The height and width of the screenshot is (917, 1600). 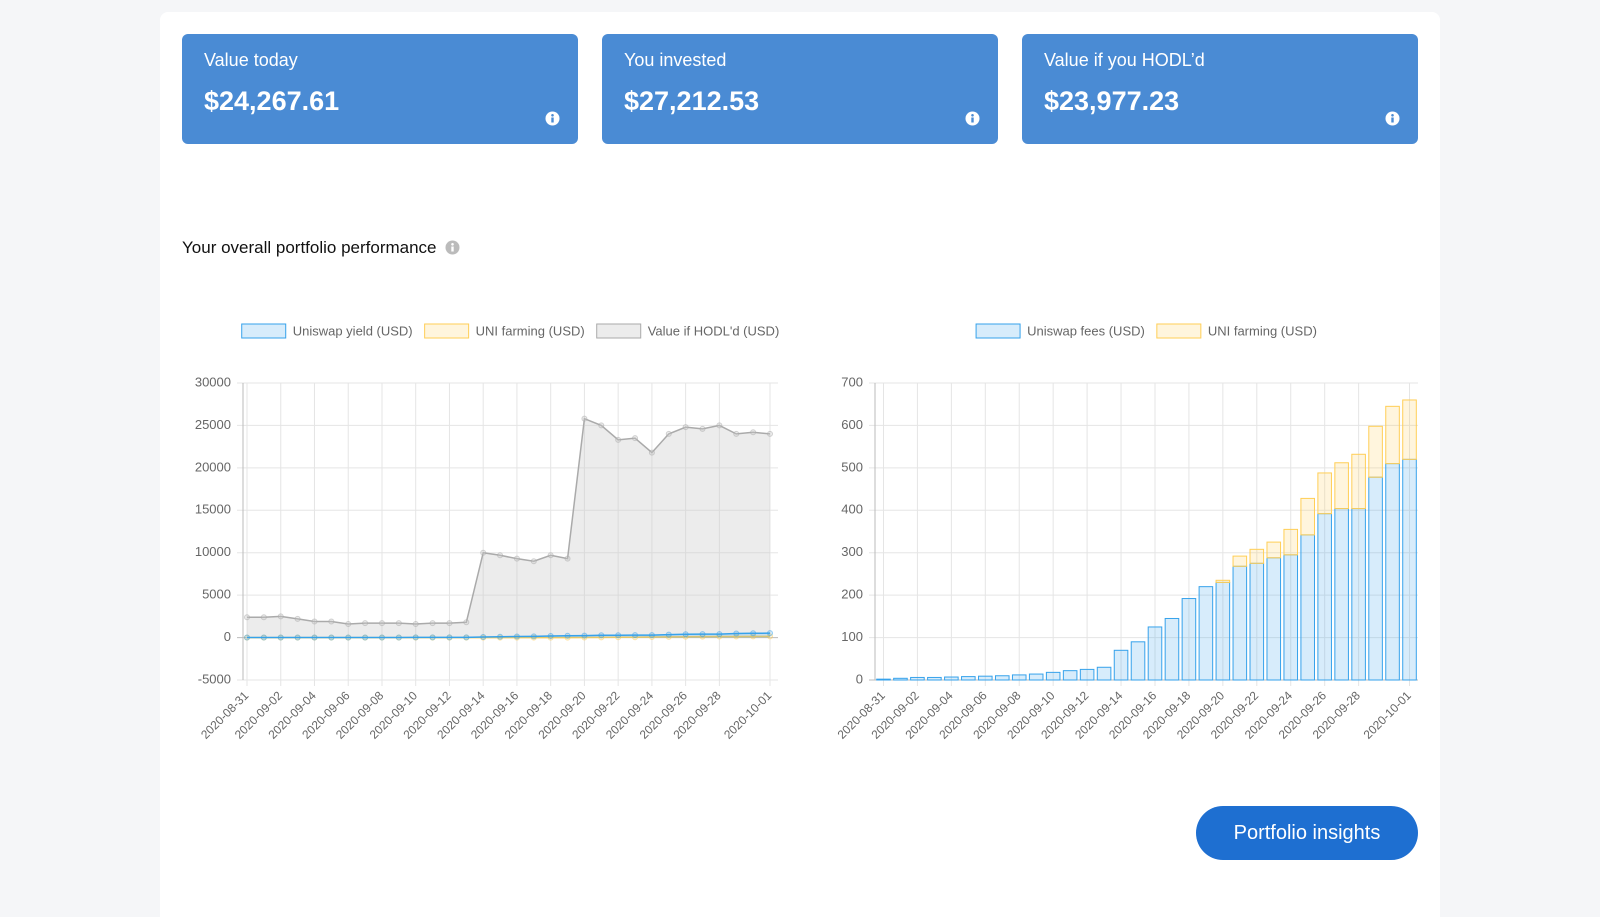 I want to click on section-title: Your overall portfolio performance, so click(x=321, y=248).